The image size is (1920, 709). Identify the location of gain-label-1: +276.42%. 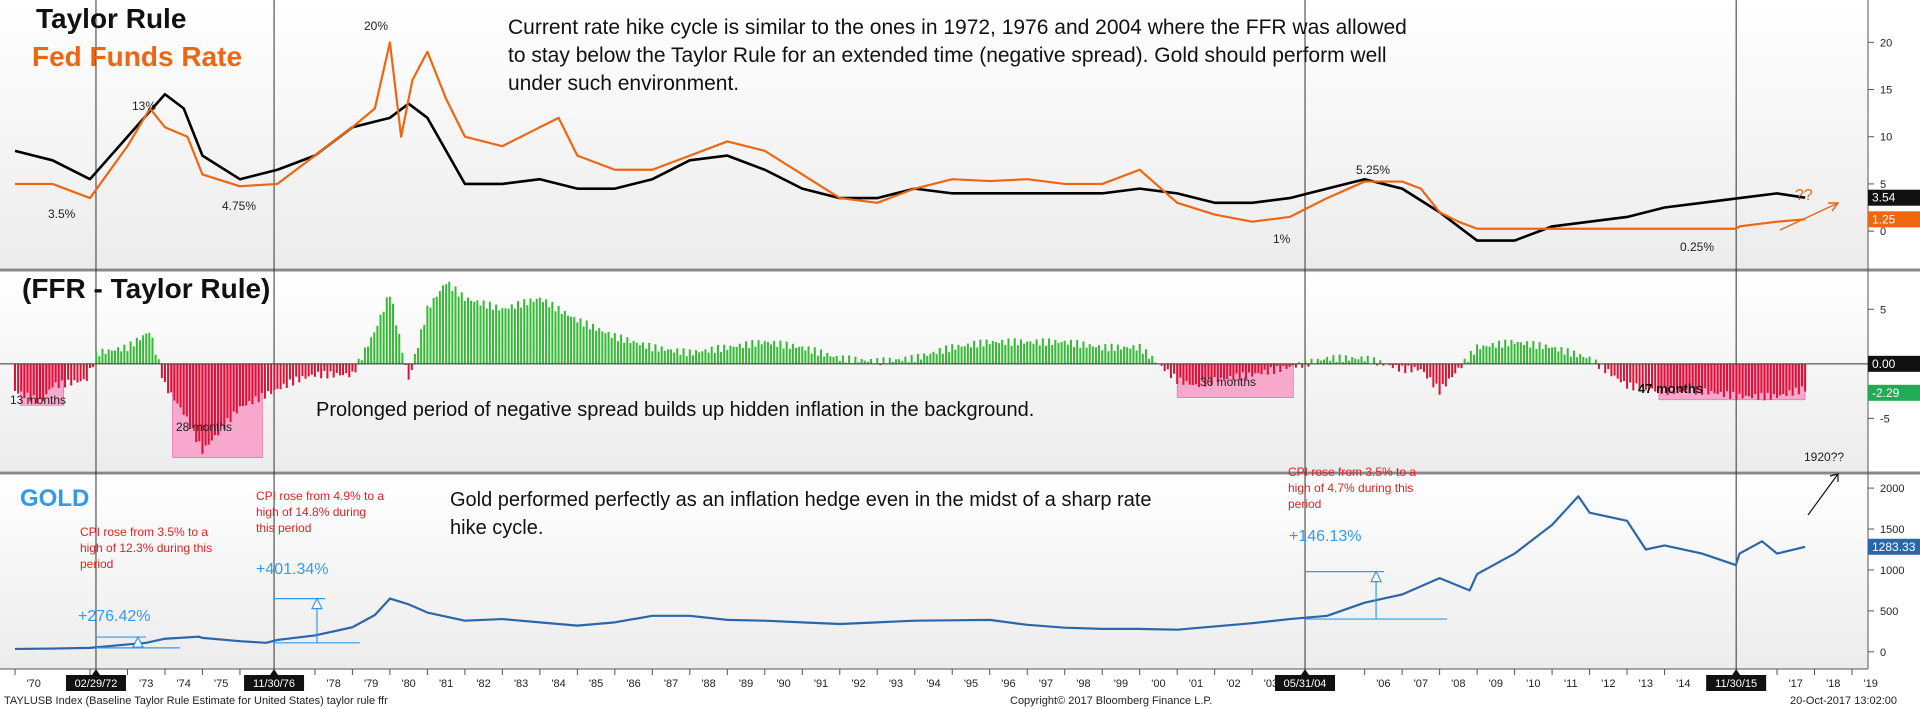
(114, 616).